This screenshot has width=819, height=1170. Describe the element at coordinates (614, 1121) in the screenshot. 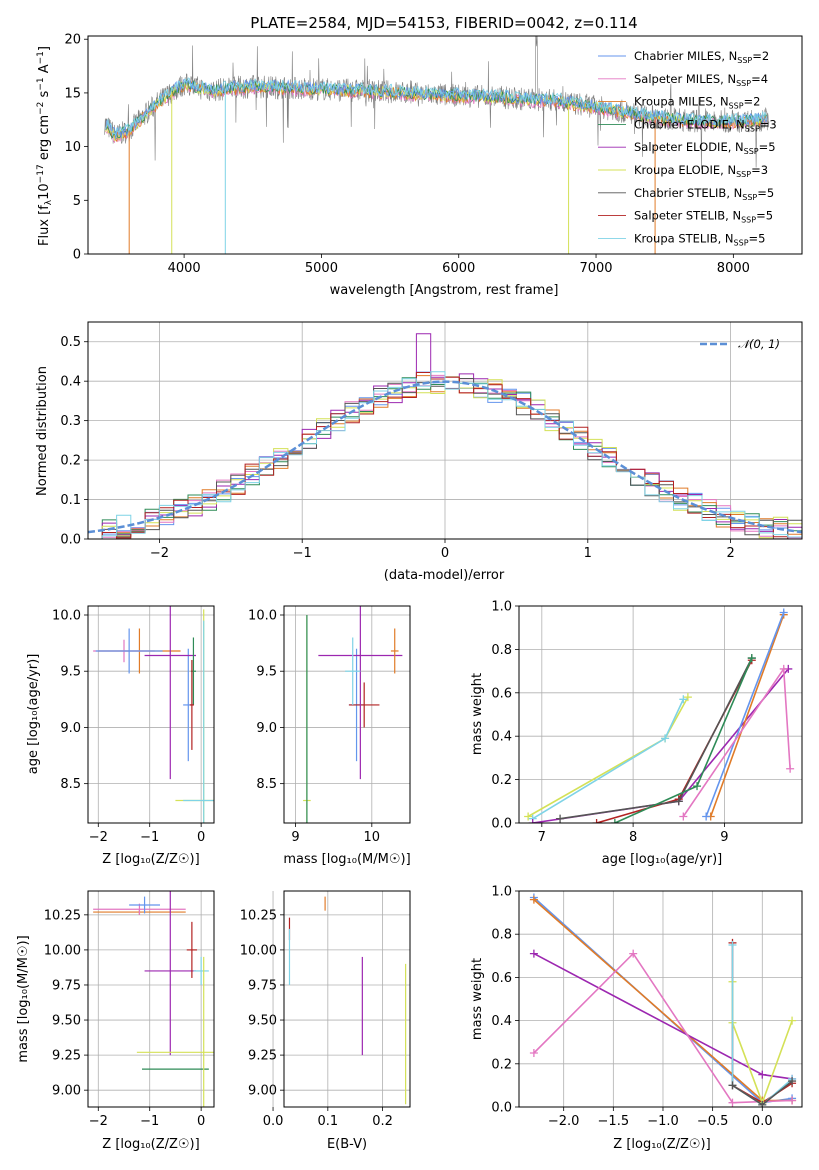

I see `x-tick-label: −1.5` at that location.